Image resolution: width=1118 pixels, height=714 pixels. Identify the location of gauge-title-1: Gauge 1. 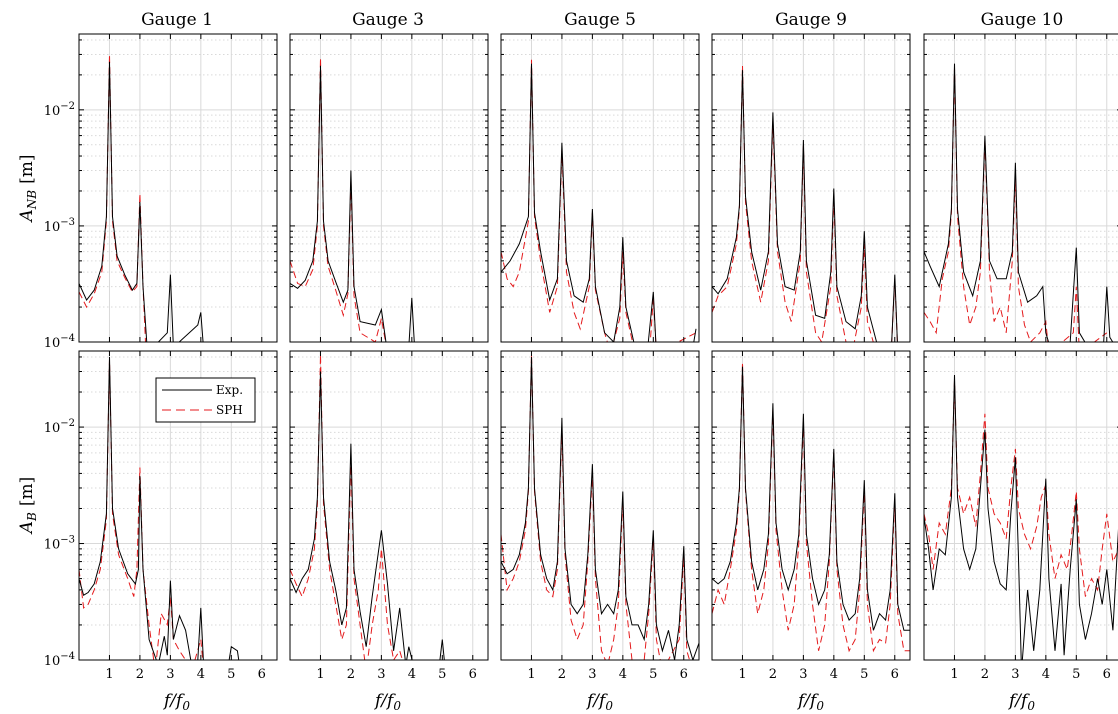
(177, 20).